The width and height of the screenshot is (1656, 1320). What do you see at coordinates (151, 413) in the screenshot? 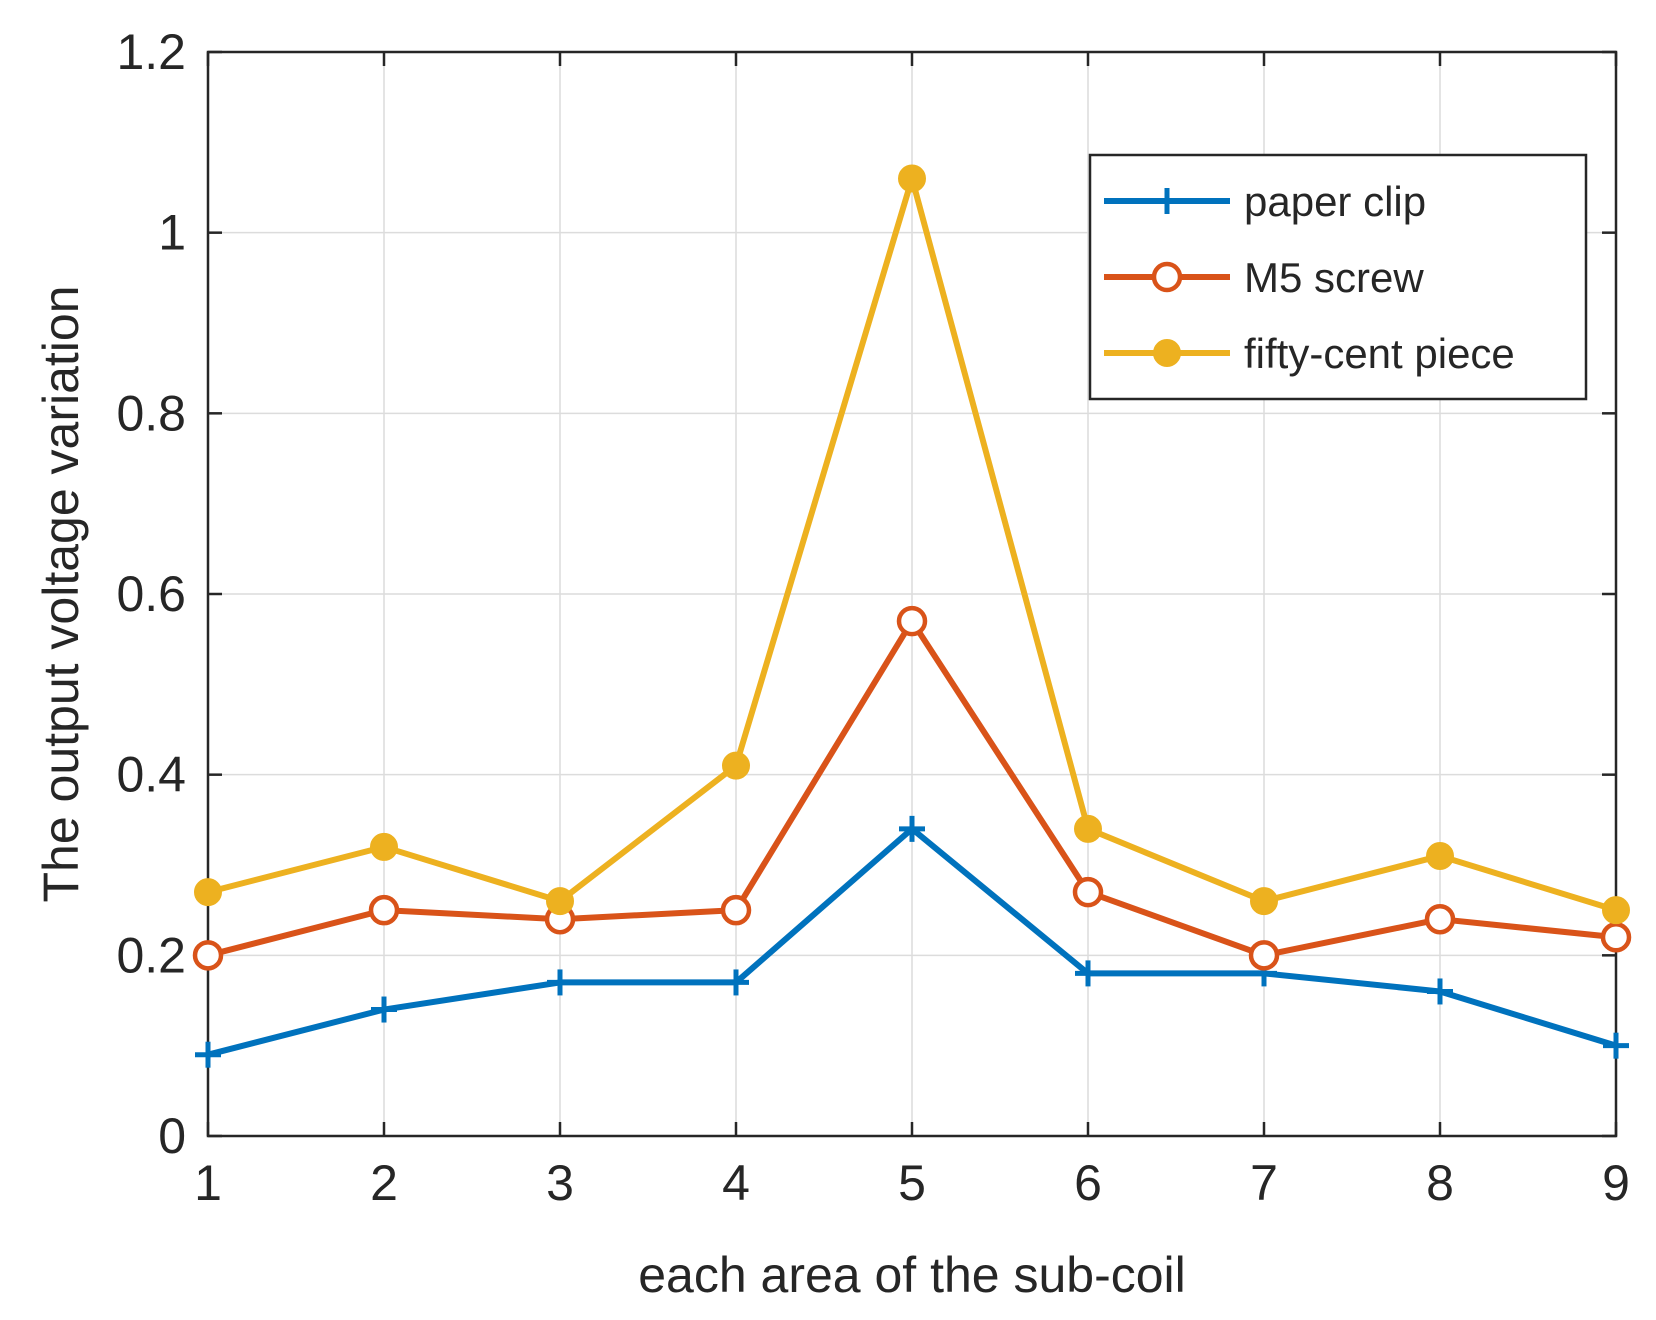
I see `y-tick-label: 0.8` at bounding box center [151, 413].